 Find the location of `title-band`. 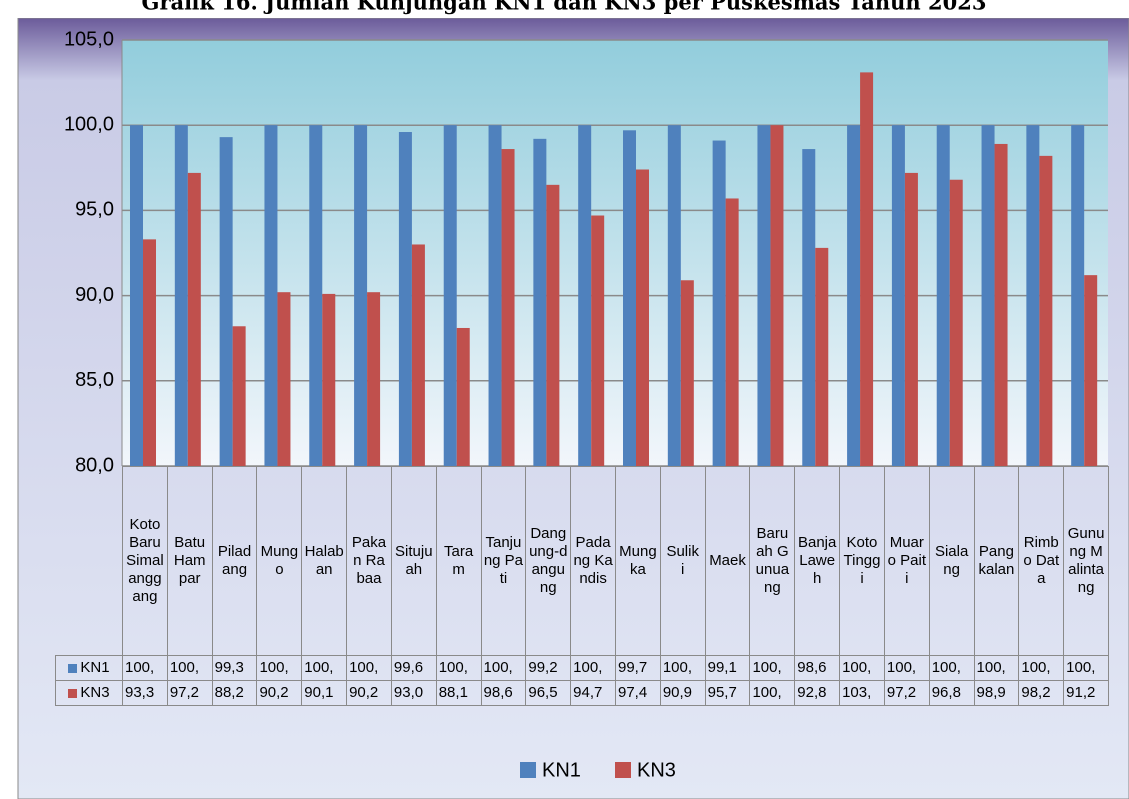

title-band is located at coordinates (564, 9).